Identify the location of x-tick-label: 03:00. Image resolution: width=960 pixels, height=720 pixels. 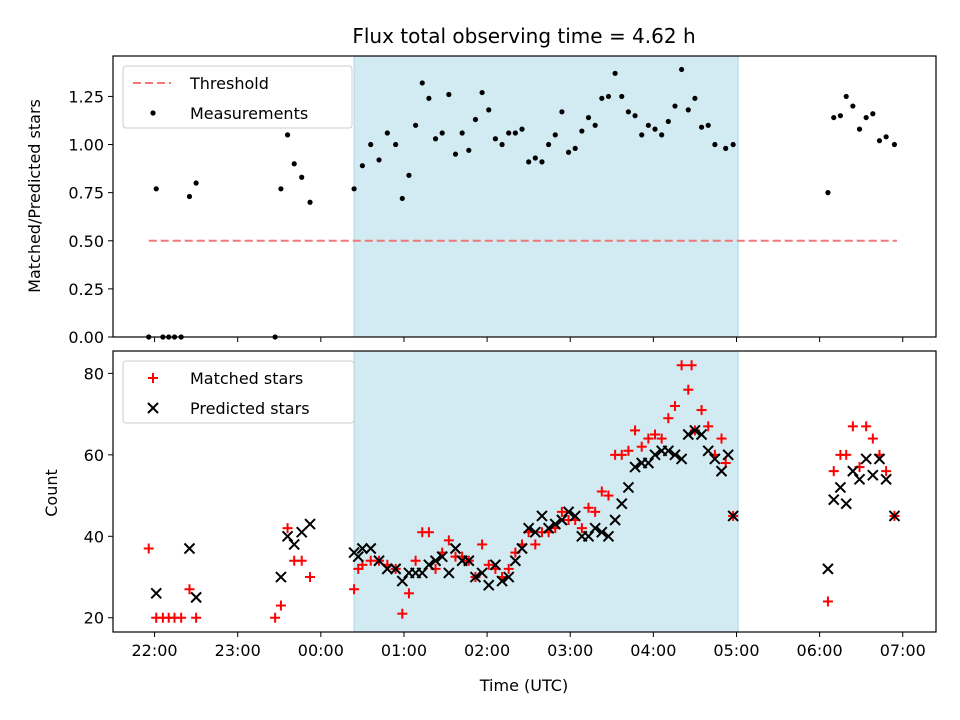
(570, 650).